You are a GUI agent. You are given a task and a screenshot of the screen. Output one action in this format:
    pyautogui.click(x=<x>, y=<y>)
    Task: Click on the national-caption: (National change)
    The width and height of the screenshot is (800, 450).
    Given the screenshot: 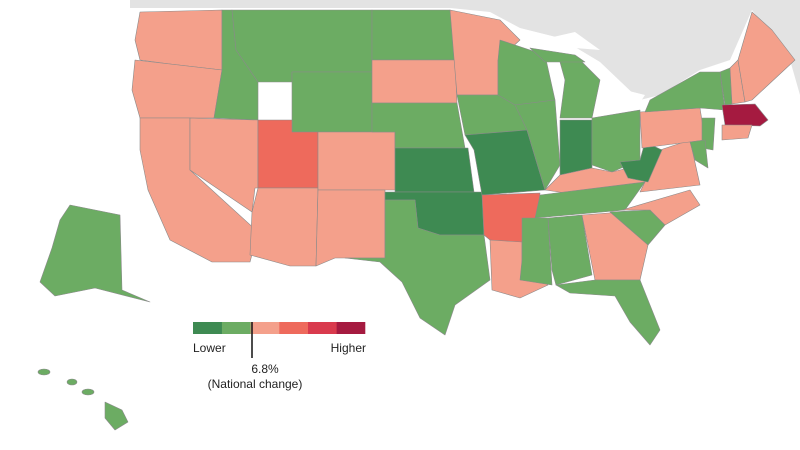 What is the action you would take?
    pyautogui.click(x=255, y=384)
    